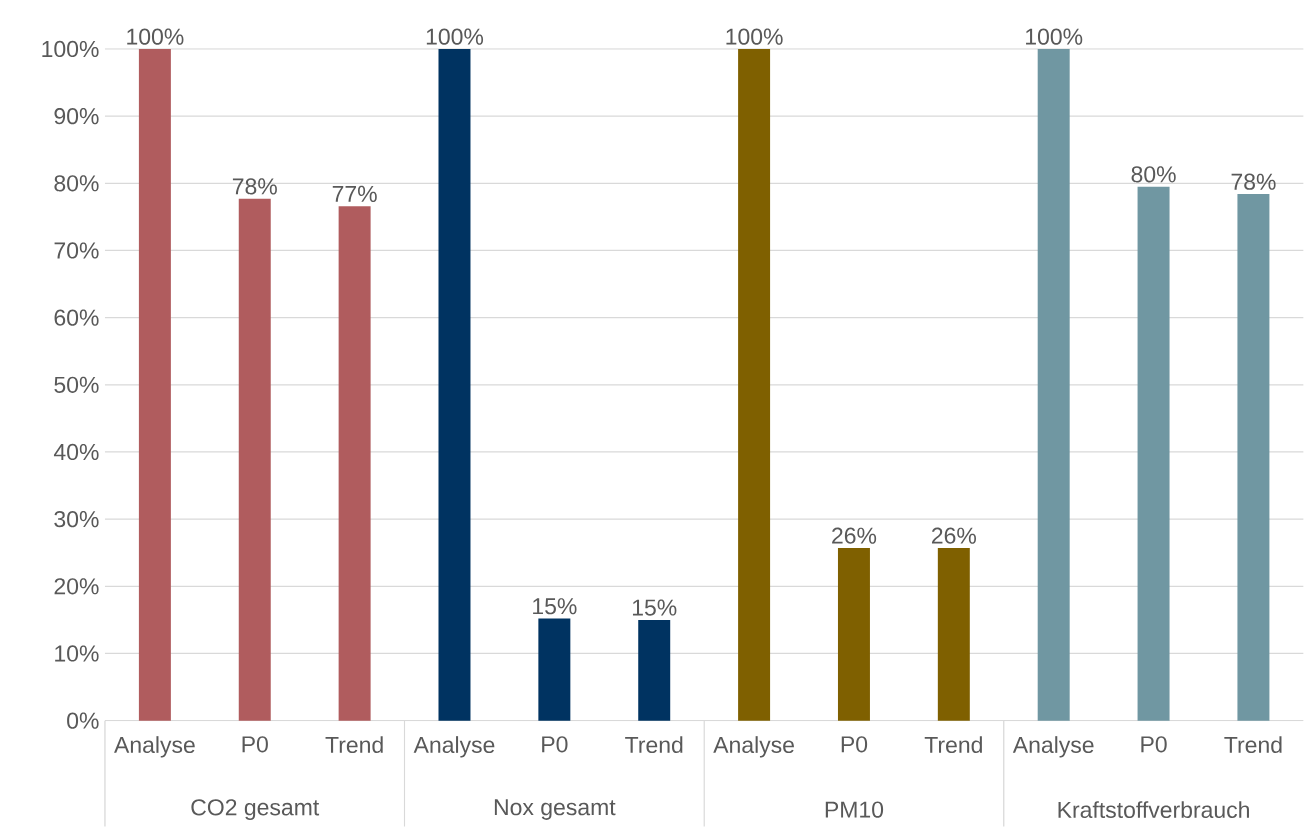  I want to click on y-tick-label: 60%, so click(76, 317).